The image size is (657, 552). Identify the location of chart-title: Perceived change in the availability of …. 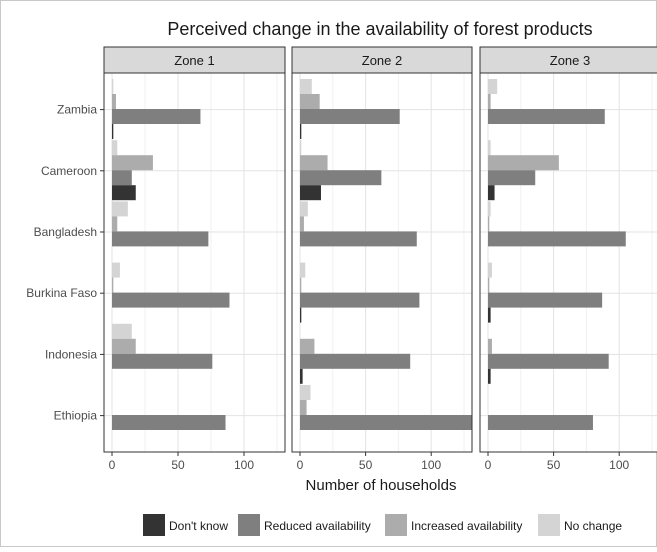
(379, 29).